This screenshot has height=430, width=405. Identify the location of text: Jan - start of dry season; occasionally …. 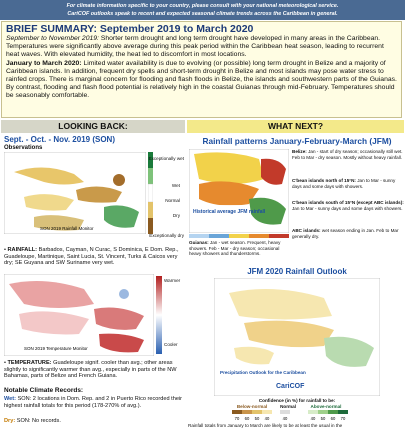
(347, 154).